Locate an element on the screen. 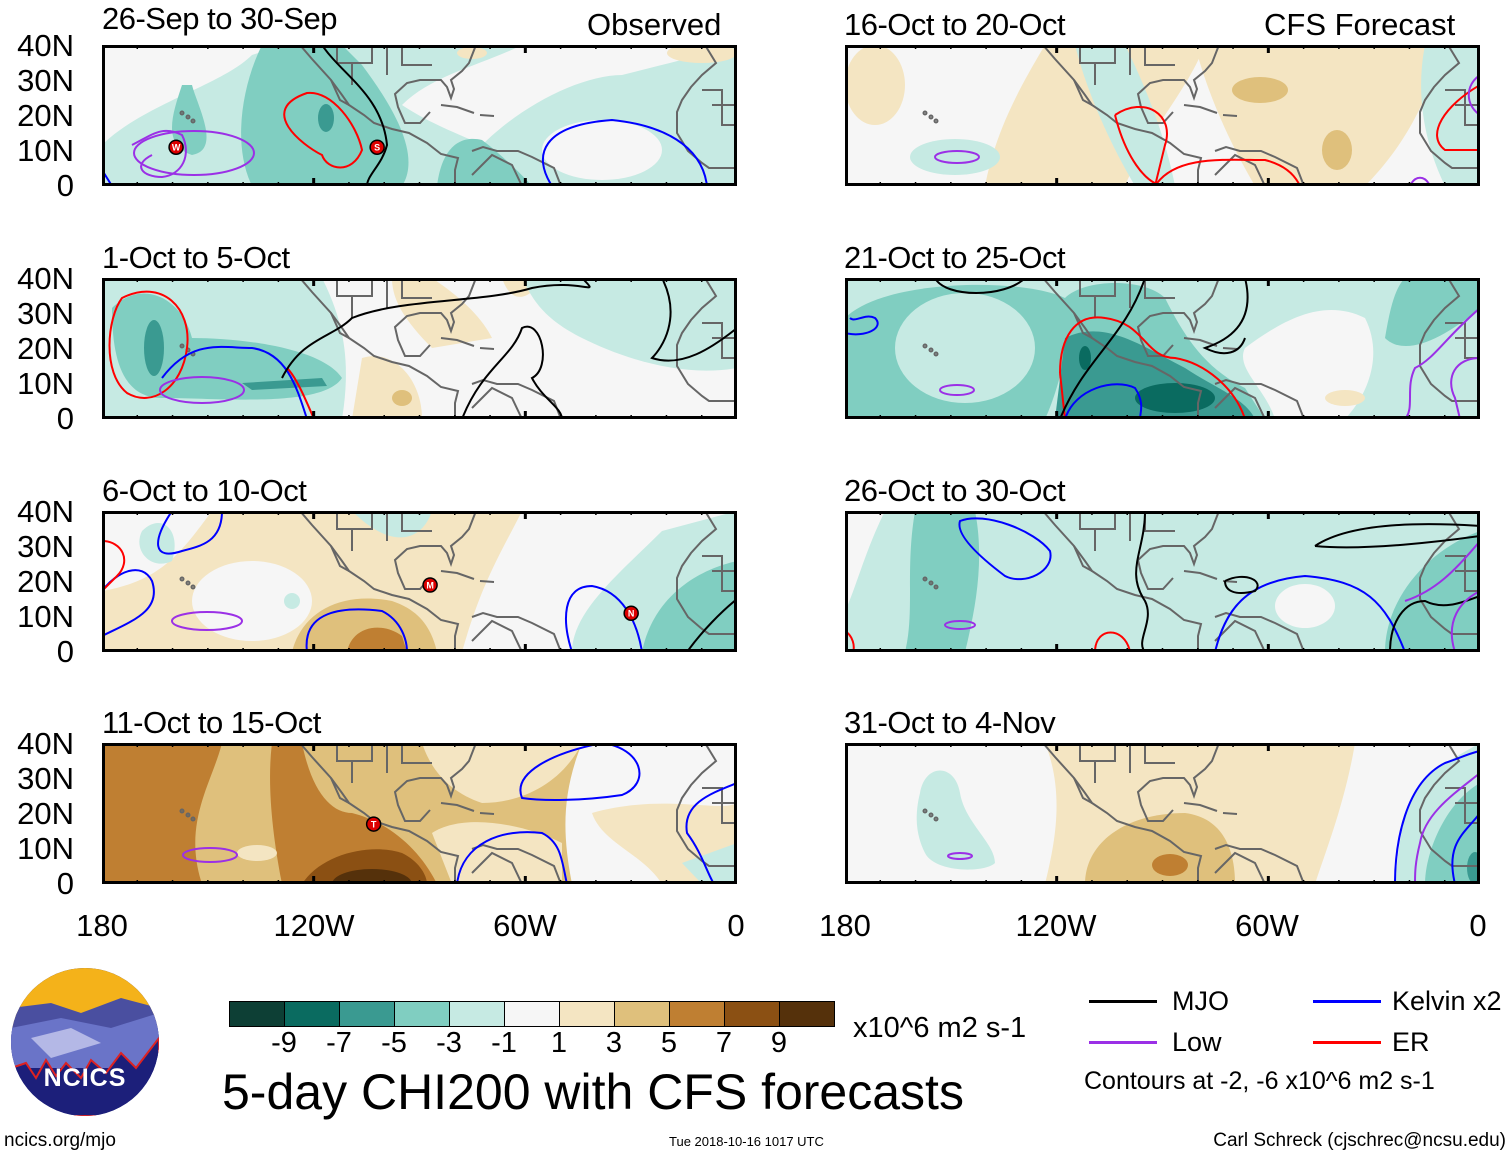 The image size is (1510, 1157). map-panel-oct11: T is located at coordinates (419, 813).